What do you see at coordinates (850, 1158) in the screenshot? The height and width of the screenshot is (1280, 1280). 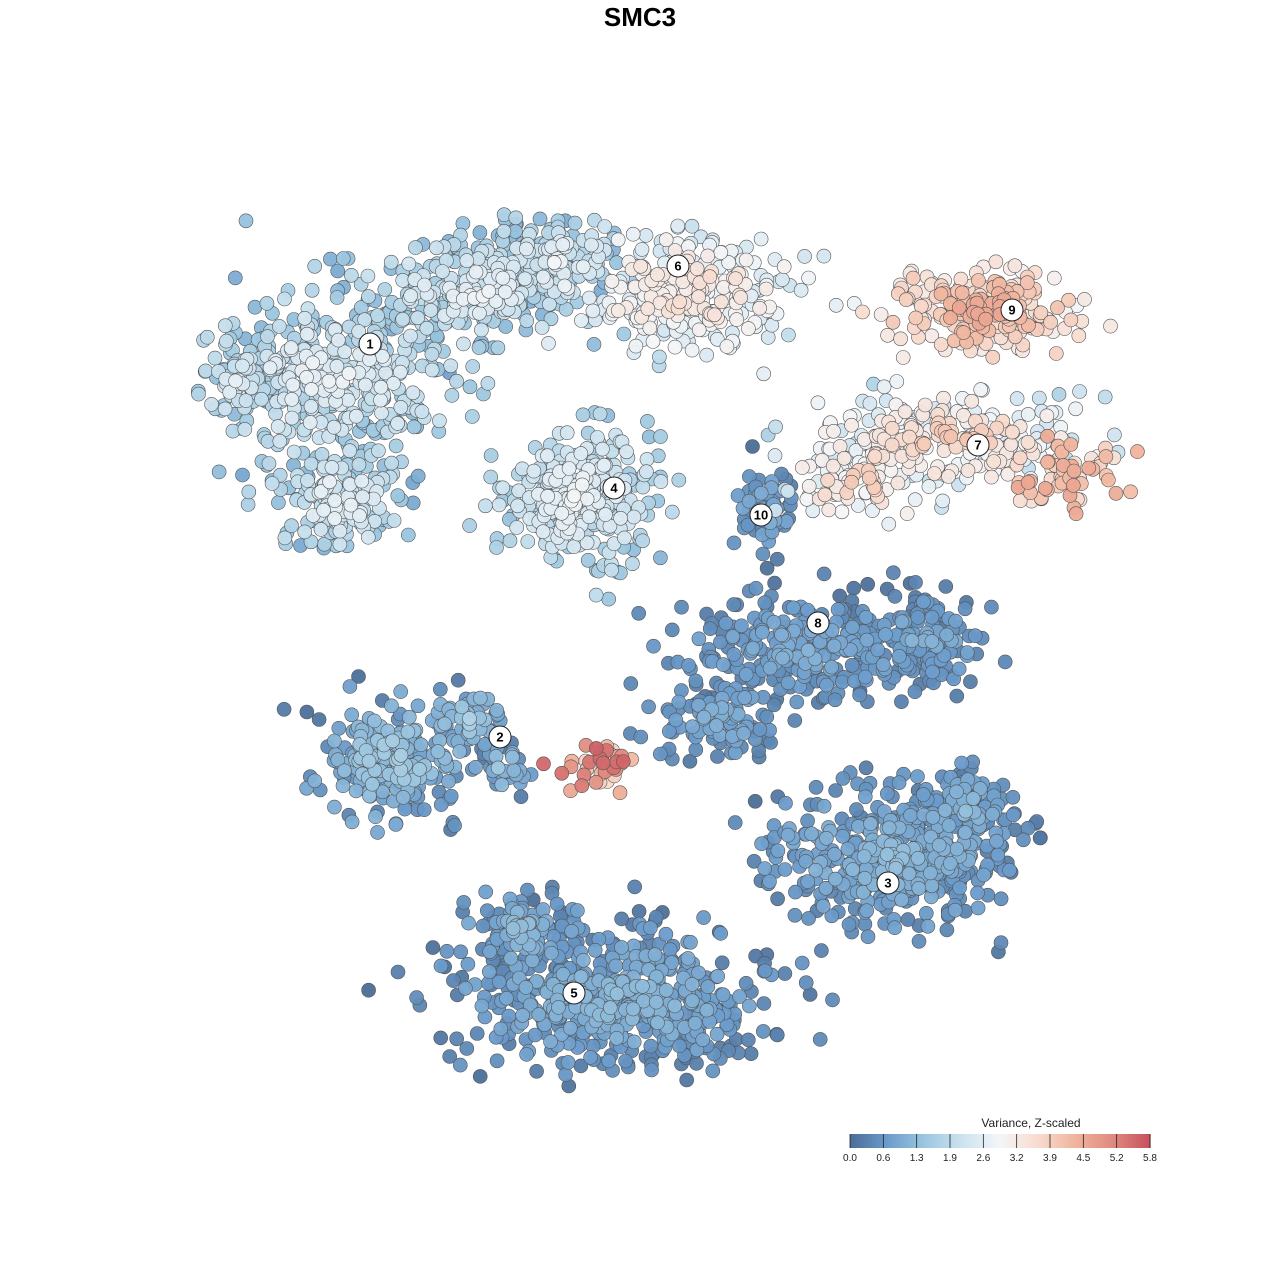 I see `colorbar-tick-label: 0.0` at bounding box center [850, 1158].